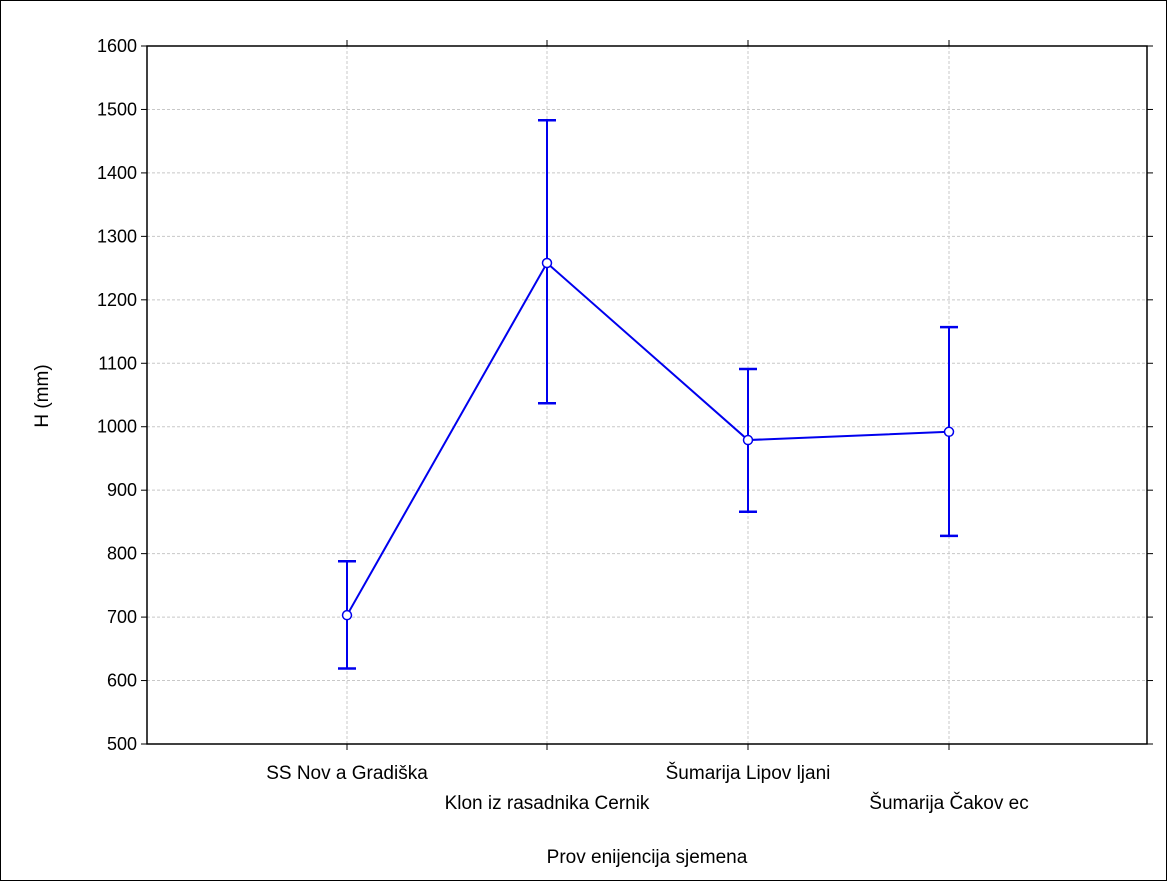 The image size is (1167, 882). What do you see at coordinates (122, 681) in the screenshot?
I see `y-tick-label: 600` at bounding box center [122, 681].